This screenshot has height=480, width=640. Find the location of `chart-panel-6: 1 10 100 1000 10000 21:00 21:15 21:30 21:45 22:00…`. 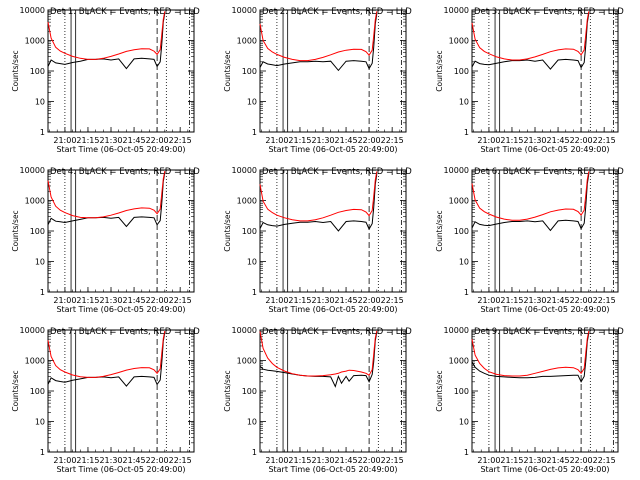

chart-panel-6: 1 10 100 1000 10000 21:00 21:15 21:30 21:45 22:00… is located at coordinates (529, 240).